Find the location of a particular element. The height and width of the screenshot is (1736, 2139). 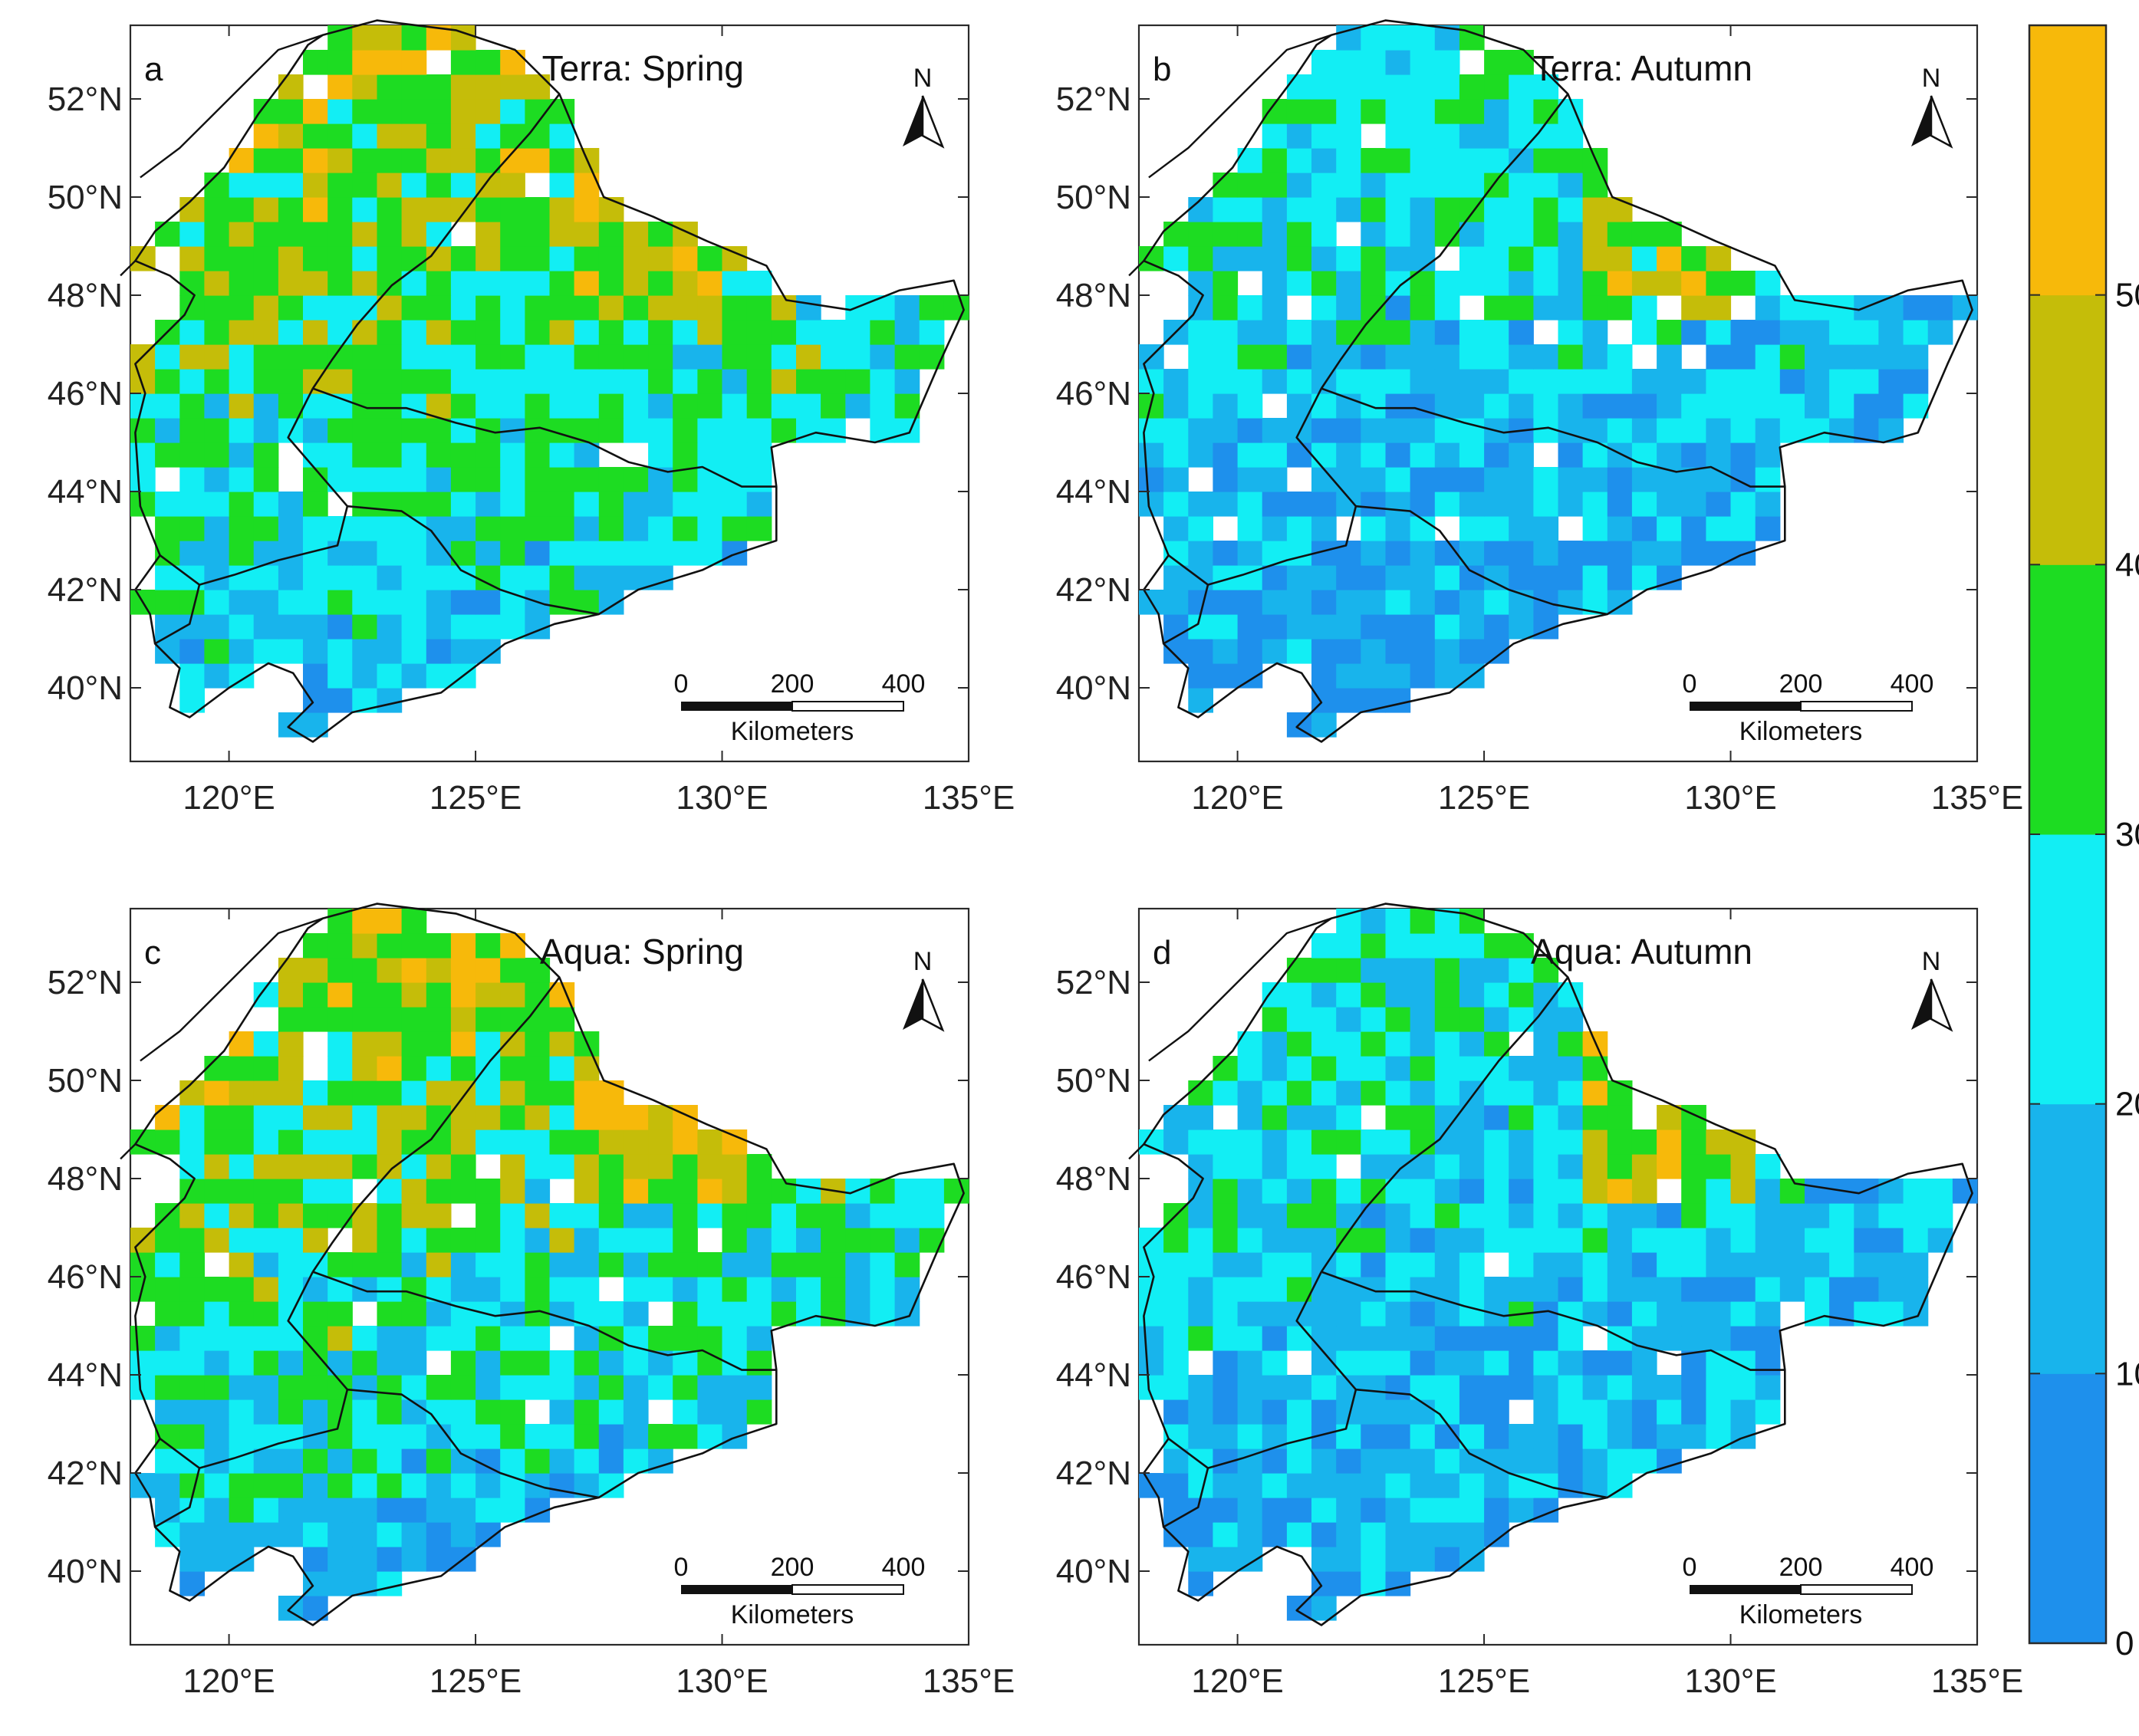

province-boundary is located at coordinates (1445, 1124).